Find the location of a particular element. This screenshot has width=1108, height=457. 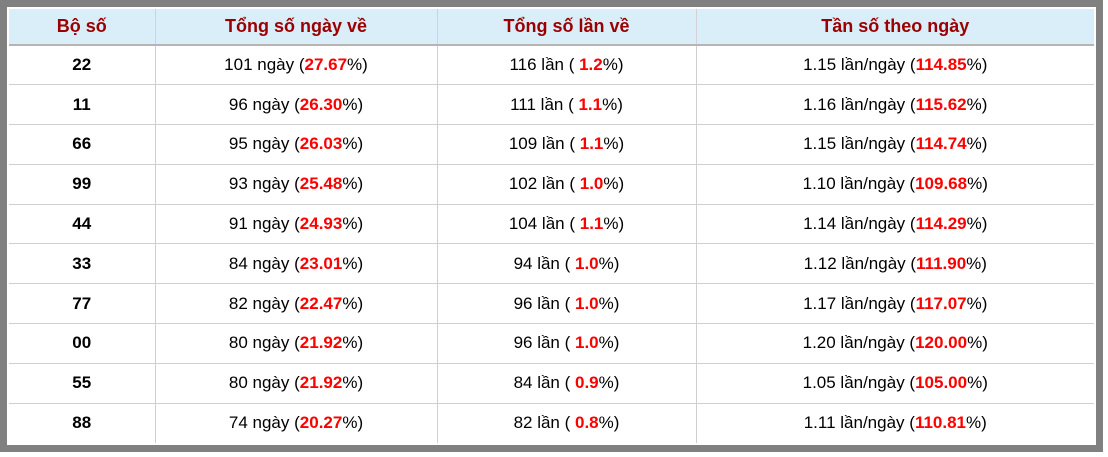

frequency-text: 1.17 lần/ngày ( is located at coordinates (859, 303).